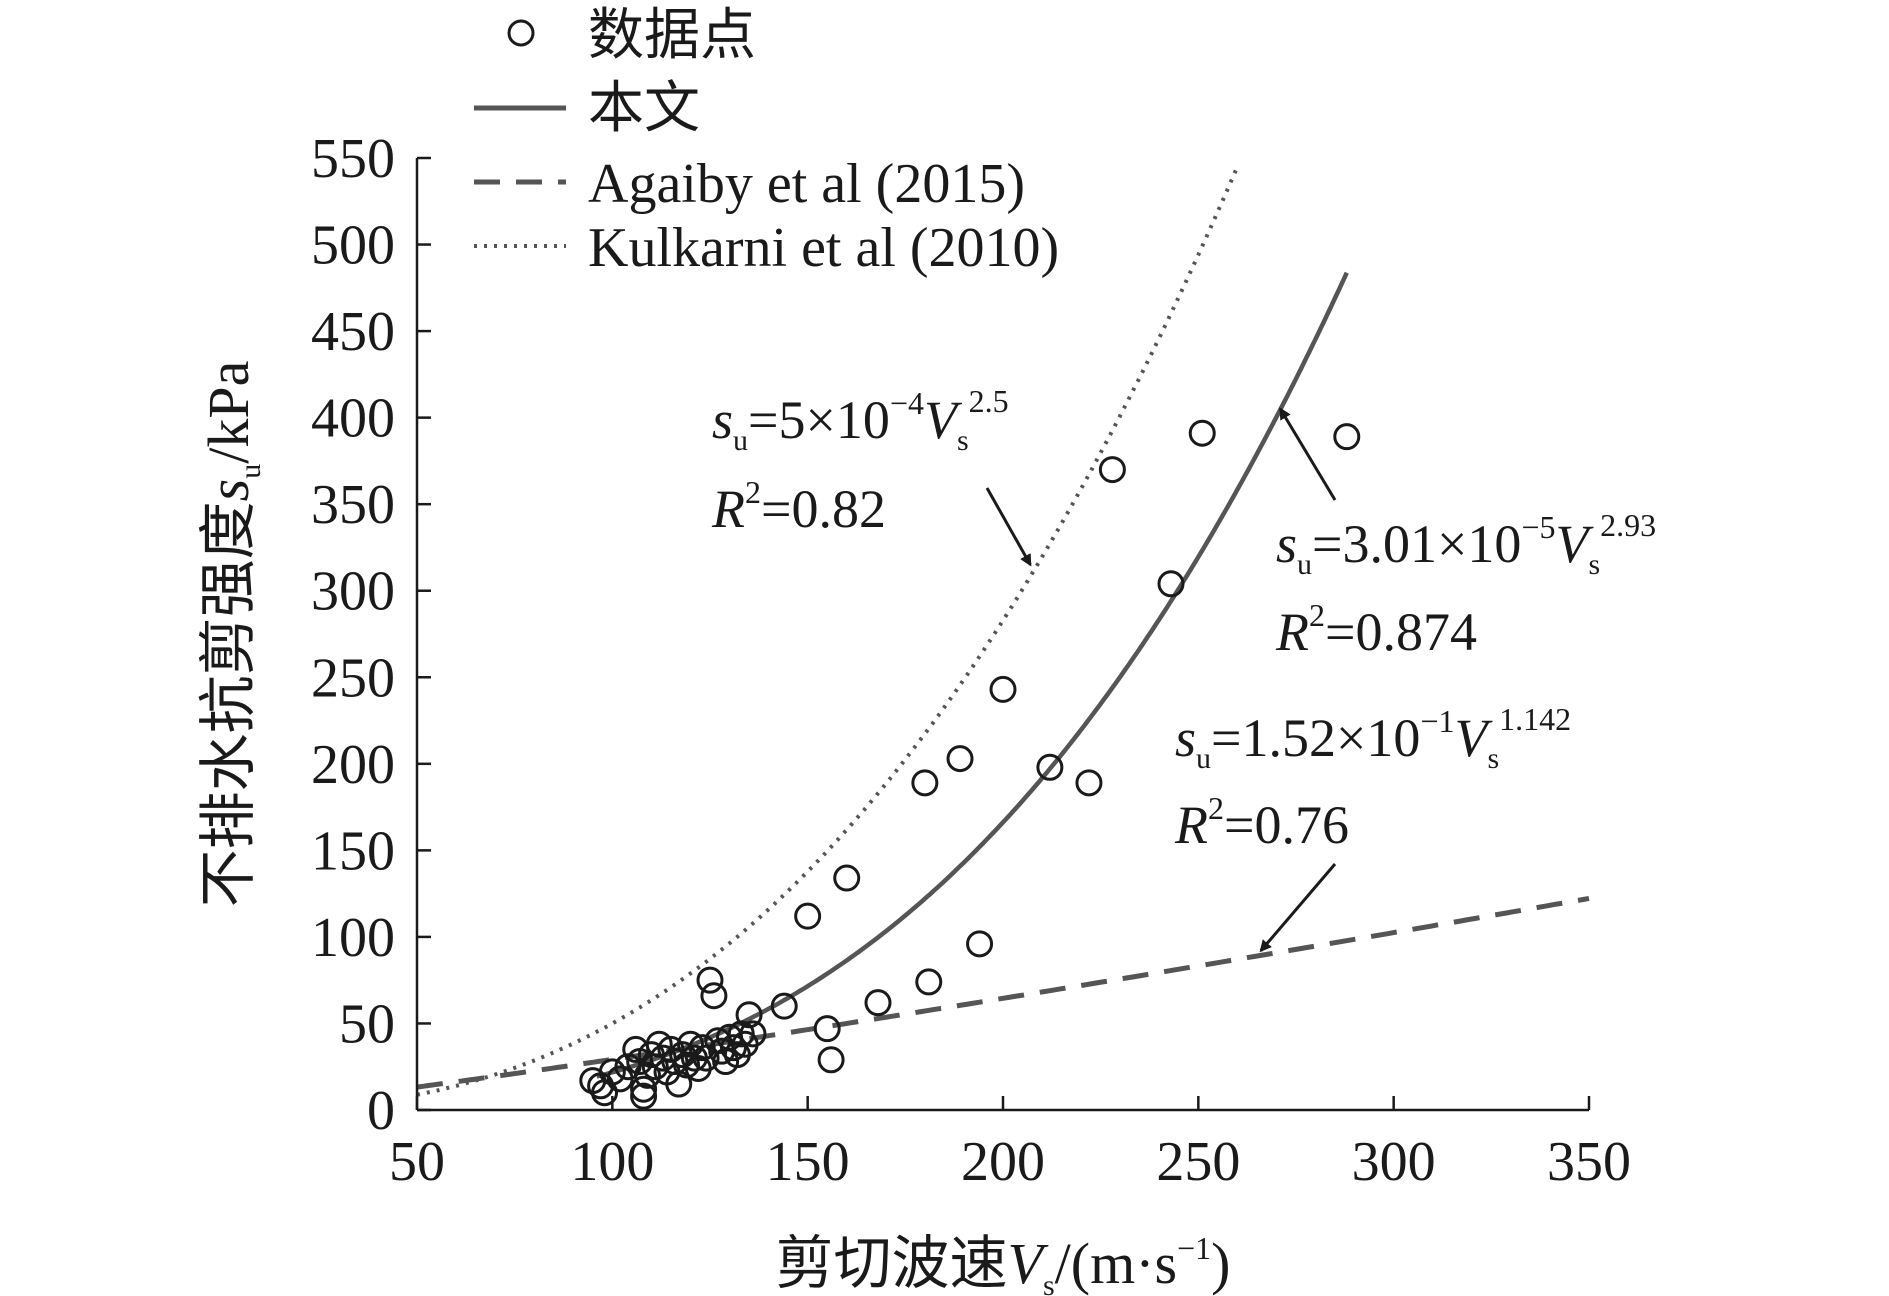  I want to click on y-axis-title: 不排水抗剪强度su/kPa, so click(231, 634).